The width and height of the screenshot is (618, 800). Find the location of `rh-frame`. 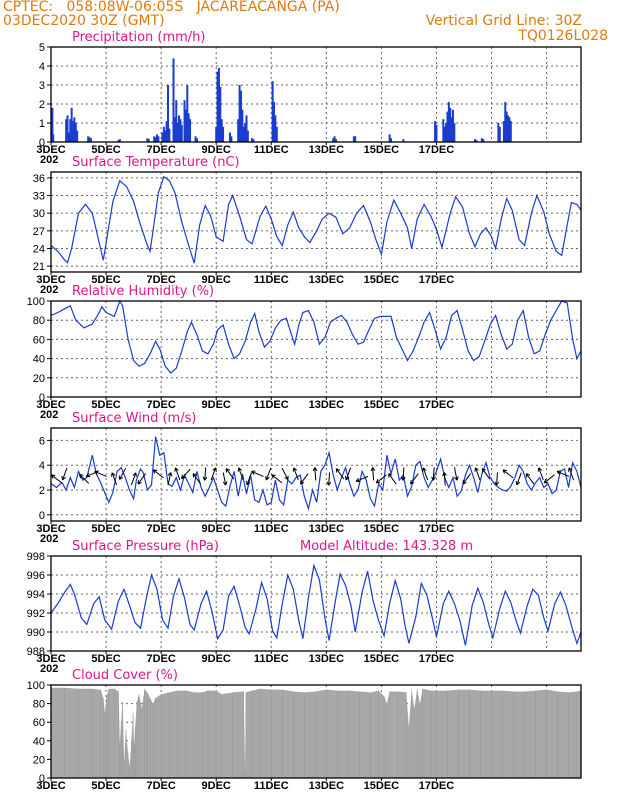

rh-frame is located at coordinates (316, 349).